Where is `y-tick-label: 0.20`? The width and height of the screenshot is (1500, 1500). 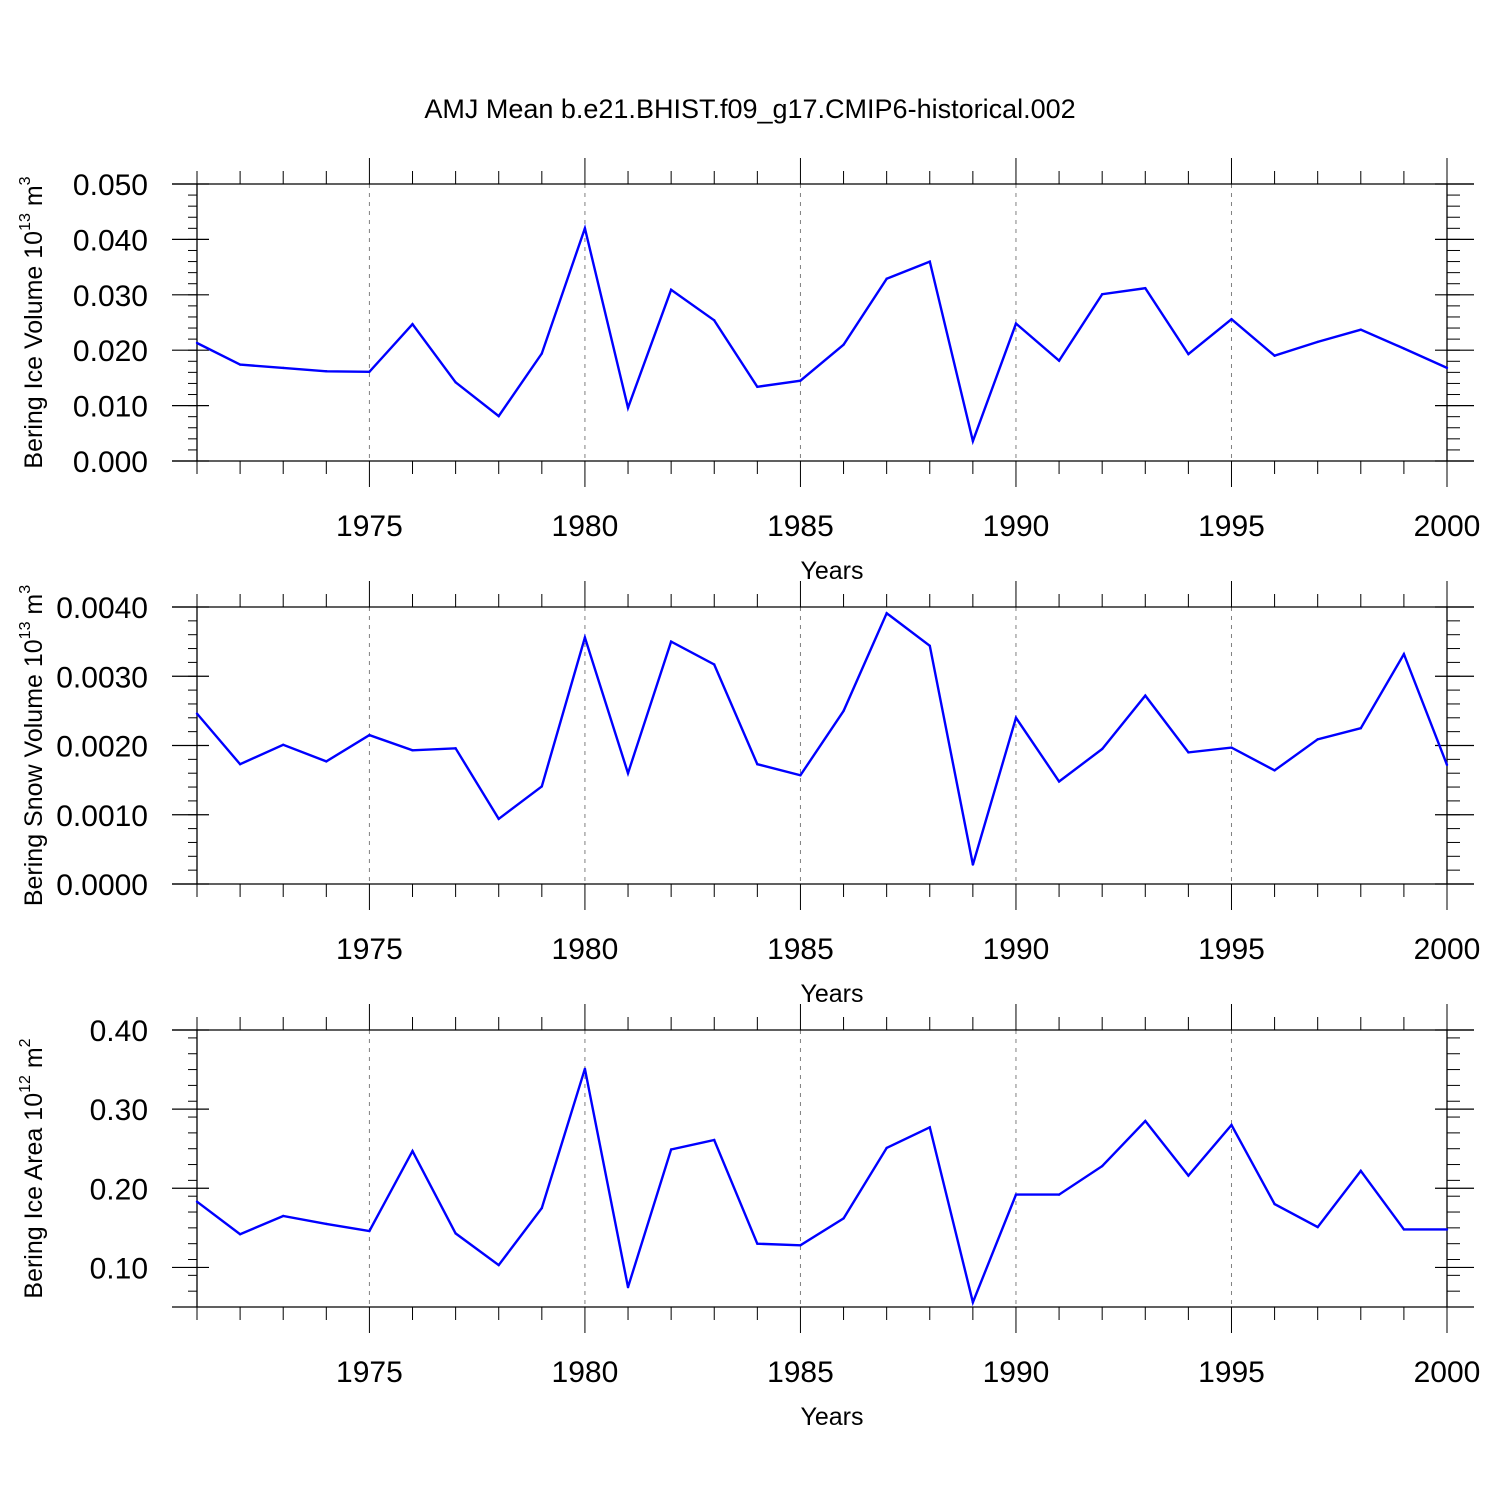
y-tick-label: 0.20 is located at coordinates (119, 1189).